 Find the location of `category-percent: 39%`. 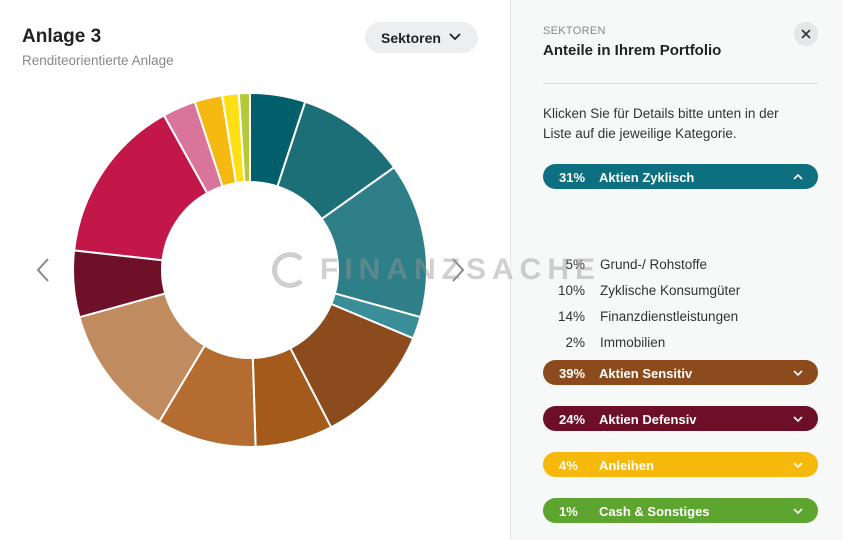

category-percent: 39% is located at coordinates (572, 373).